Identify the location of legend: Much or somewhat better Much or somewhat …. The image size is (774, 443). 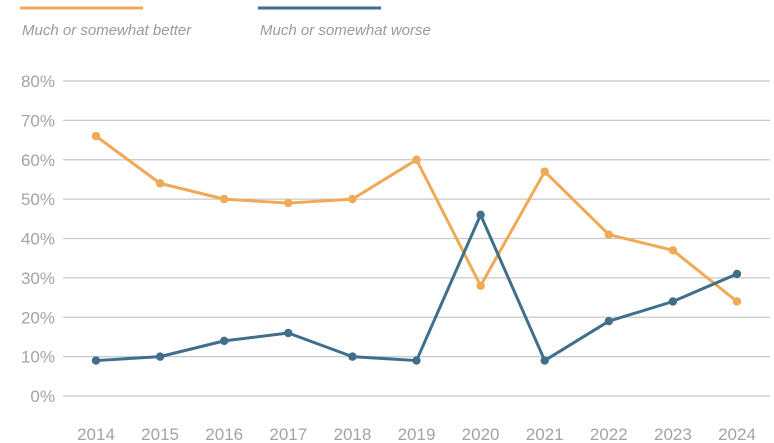
(225, 22).